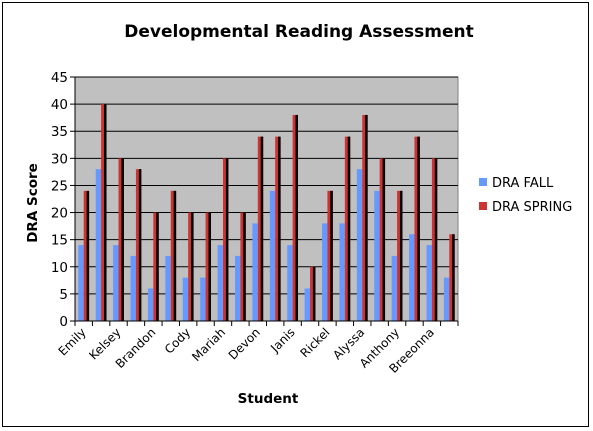 This screenshot has width=593, height=431. What do you see at coordinates (244, 343) in the screenshot?
I see `x-category-label: Devon` at bounding box center [244, 343].